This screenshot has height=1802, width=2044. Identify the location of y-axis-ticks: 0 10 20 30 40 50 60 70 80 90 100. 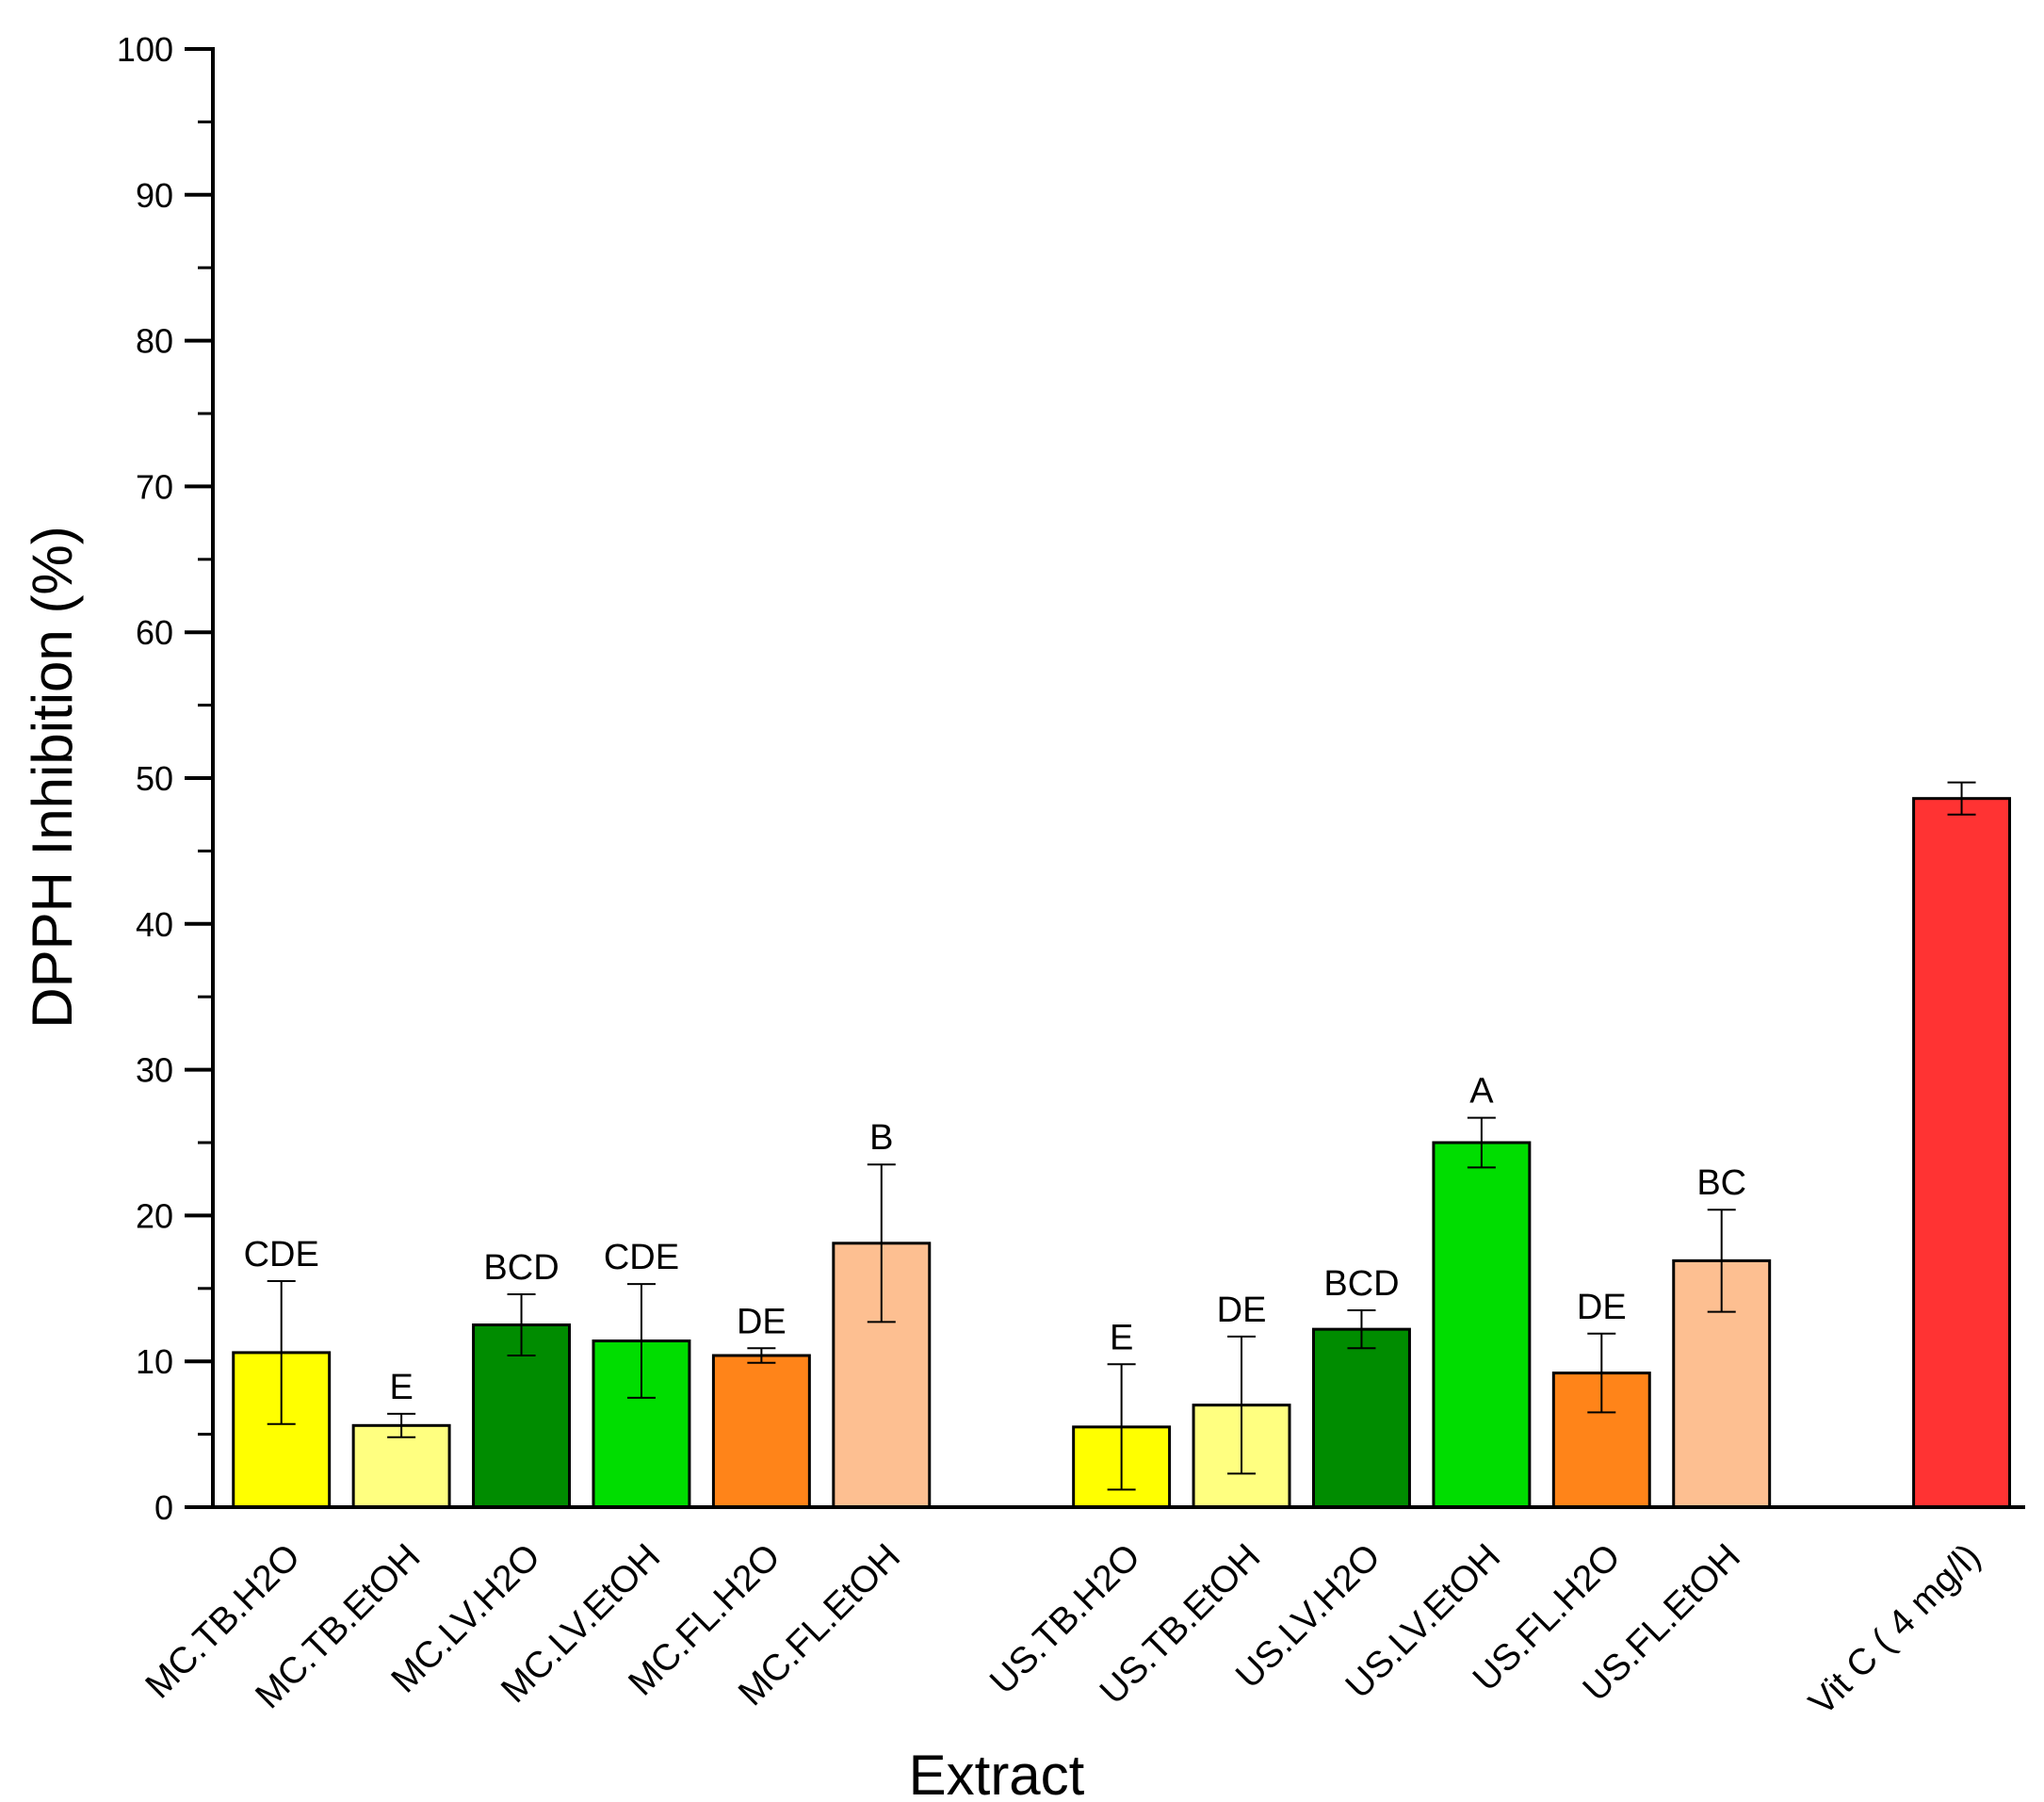
(165, 778).